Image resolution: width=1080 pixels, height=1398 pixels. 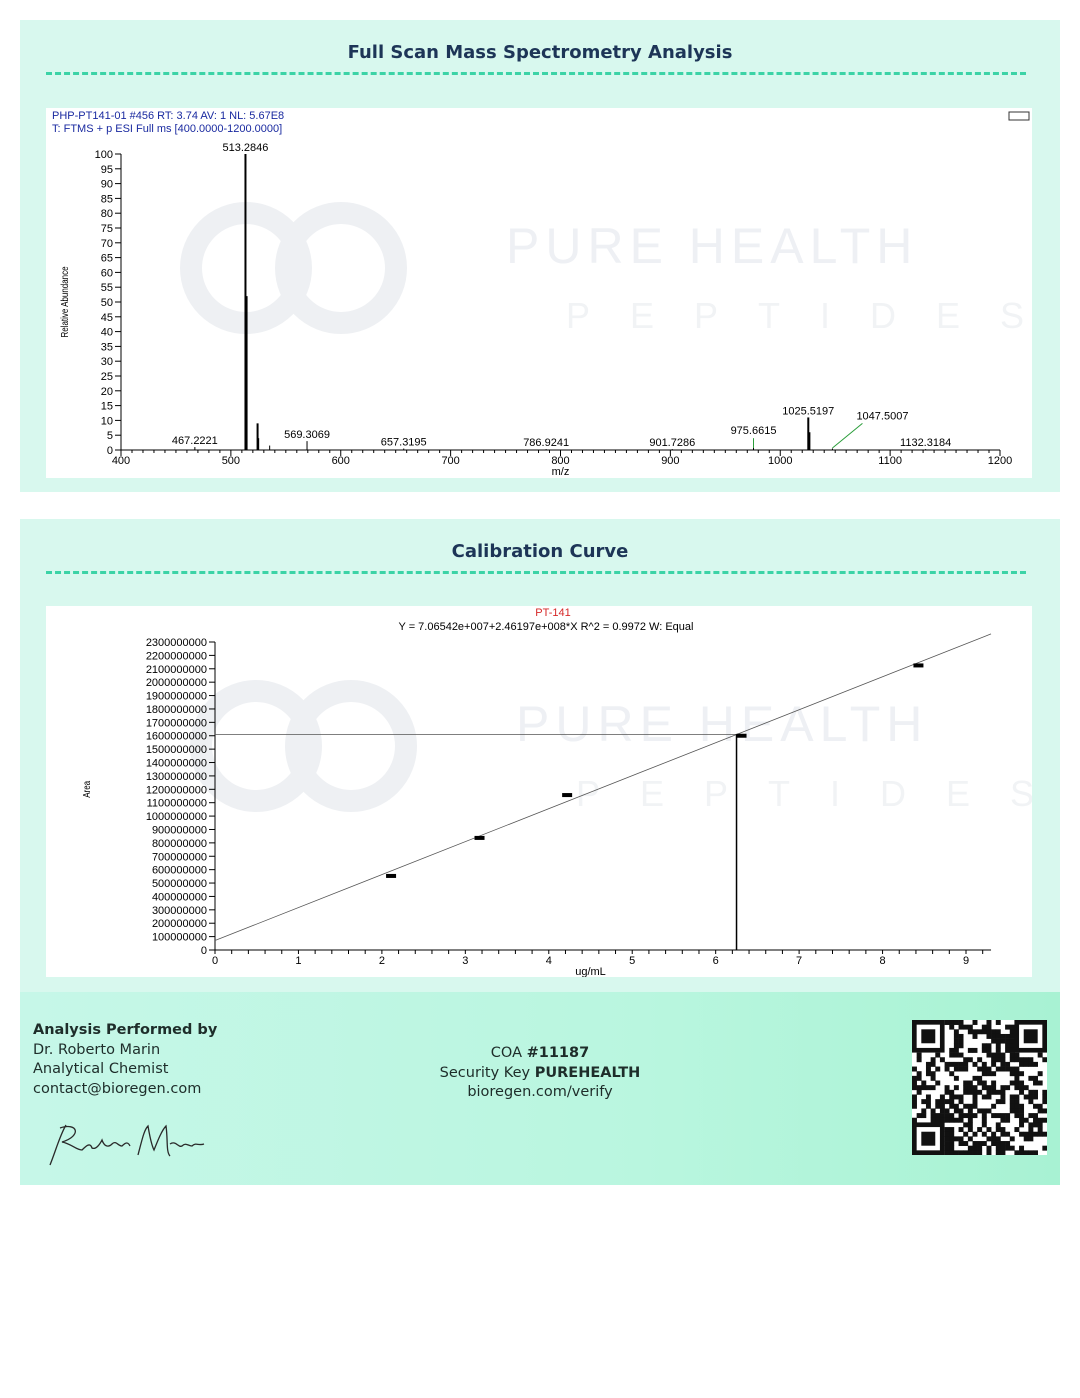 What do you see at coordinates (567, 795) in the screenshot?
I see `calibration-point` at bounding box center [567, 795].